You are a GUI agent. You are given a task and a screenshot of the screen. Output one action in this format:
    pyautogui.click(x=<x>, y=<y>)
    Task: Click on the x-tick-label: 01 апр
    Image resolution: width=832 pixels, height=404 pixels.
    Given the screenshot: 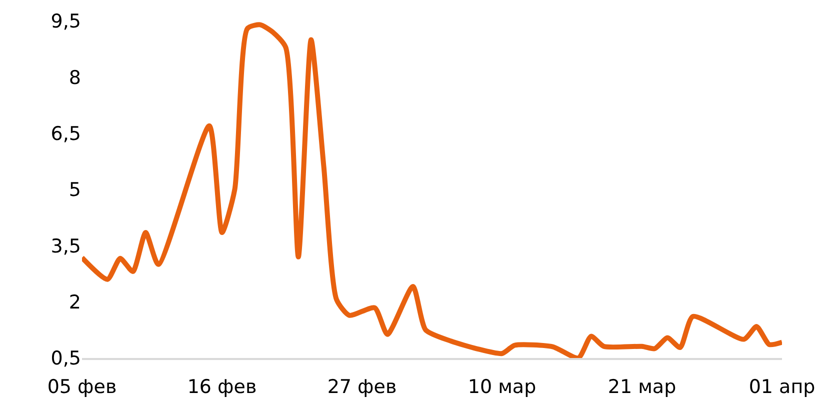 What is the action you would take?
    pyautogui.click(x=782, y=387)
    